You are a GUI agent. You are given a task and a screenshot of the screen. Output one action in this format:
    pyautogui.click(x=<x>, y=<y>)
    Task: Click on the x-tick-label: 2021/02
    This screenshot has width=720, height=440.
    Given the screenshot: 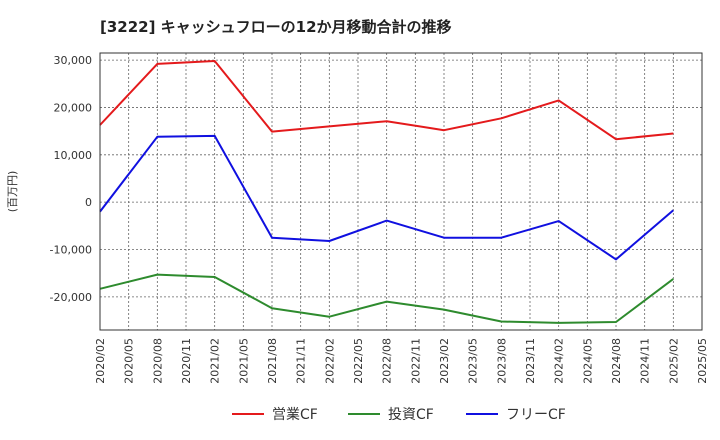 What is the action you would take?
    pyautogui.click(x=215, y=361)
    